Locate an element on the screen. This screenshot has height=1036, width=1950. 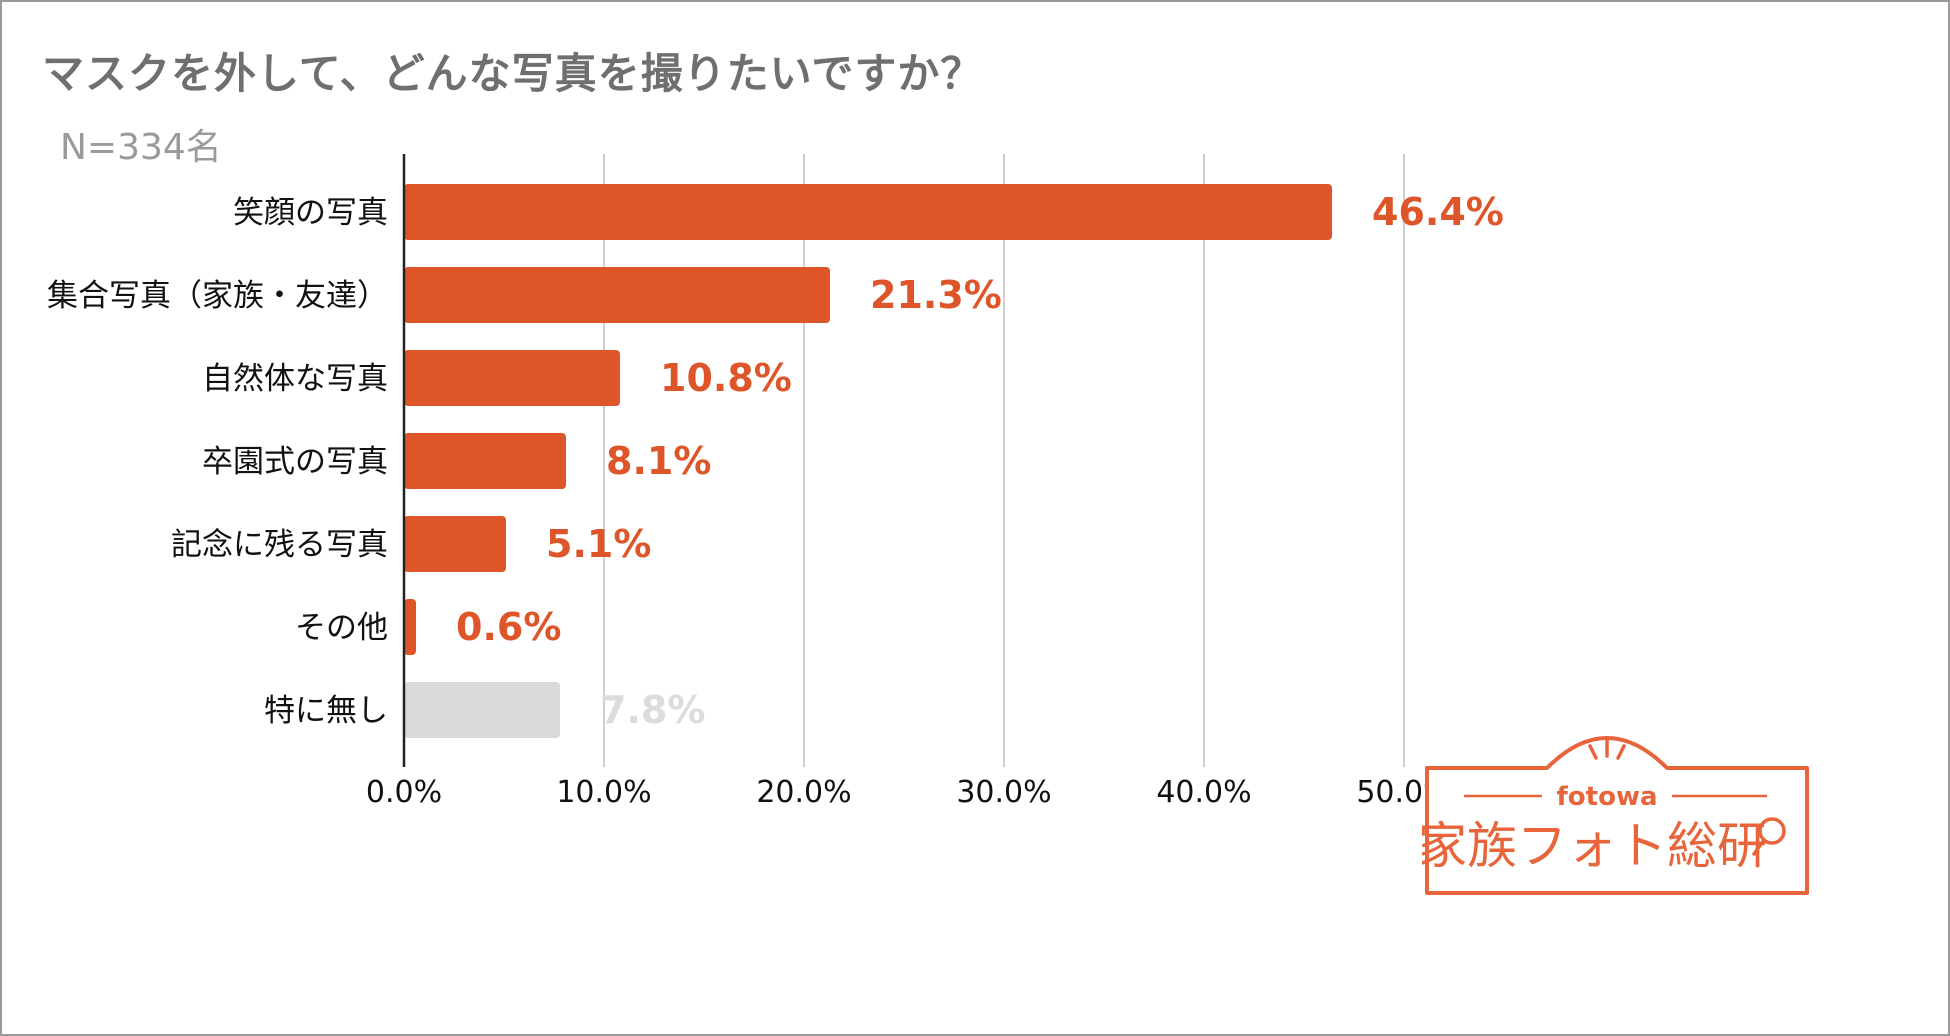
x-tick-label: 20.0% is located at coordinates (803, 792).